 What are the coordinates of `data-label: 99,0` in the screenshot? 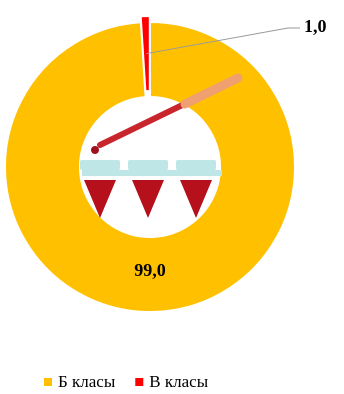 It's located at (150, 270).